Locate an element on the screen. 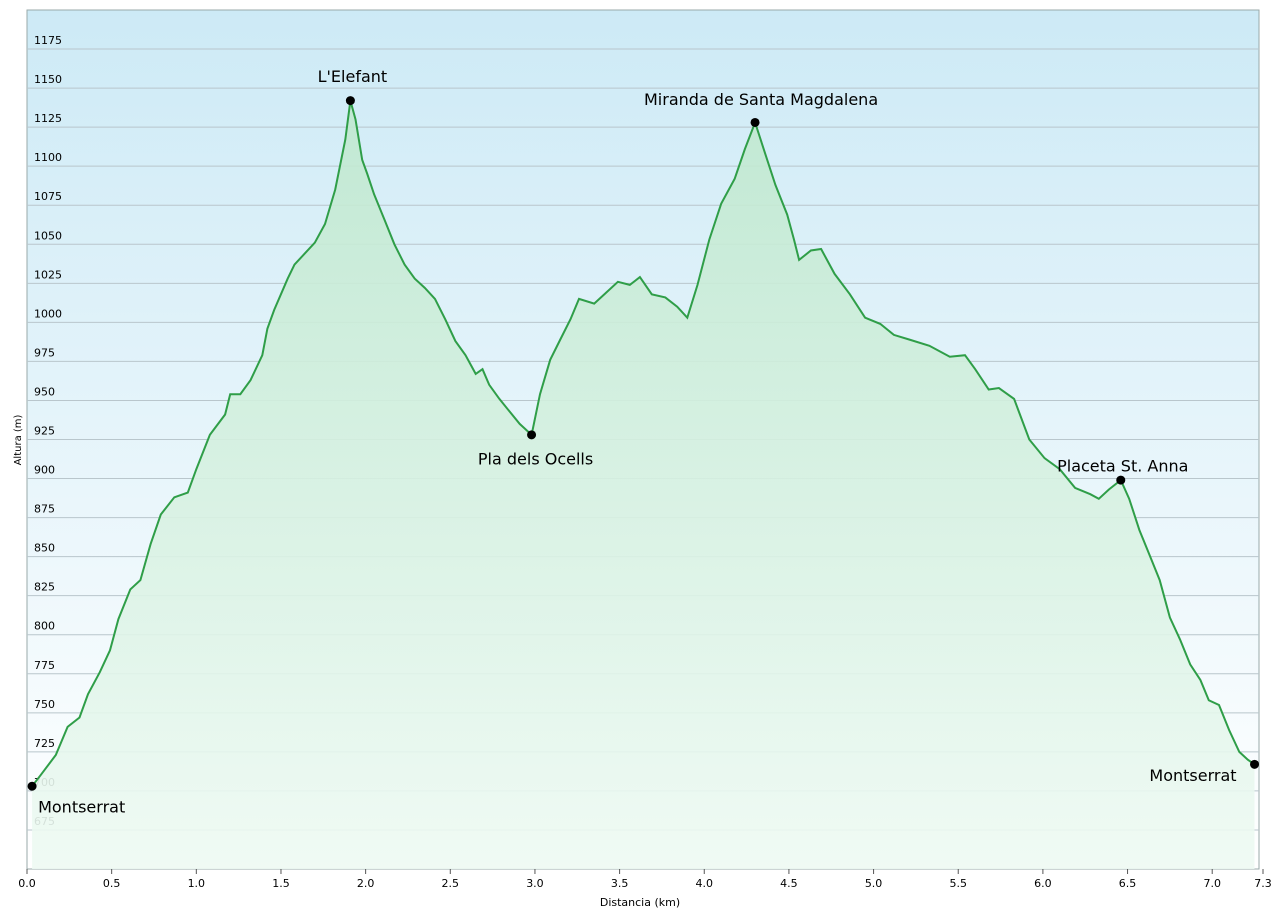  waypoint-label: Placeta St. Anna is located at coordinates (1122, 466).